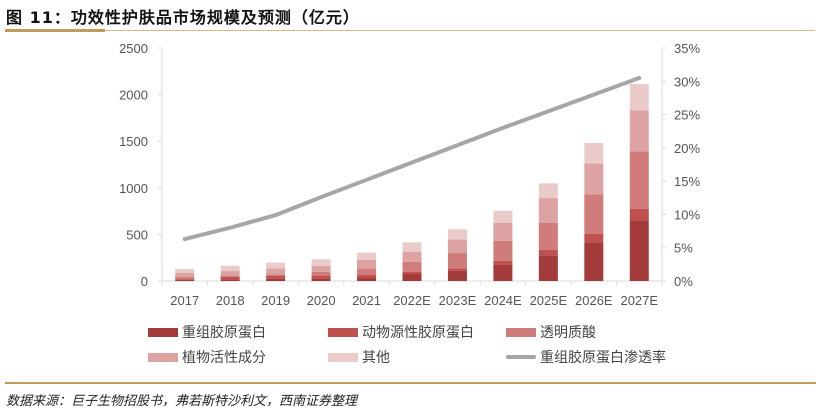 This screenshot has width=822, height=413. What do you see at coordinates (224, 358) in the screenshot?
I see `legend-label: 植物活性成分` at bounding box center [224, 358].